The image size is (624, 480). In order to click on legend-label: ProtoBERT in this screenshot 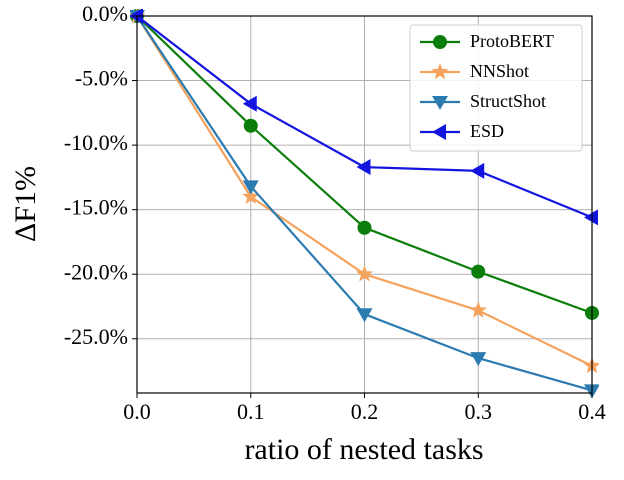, I will do `click(512, 41)`.